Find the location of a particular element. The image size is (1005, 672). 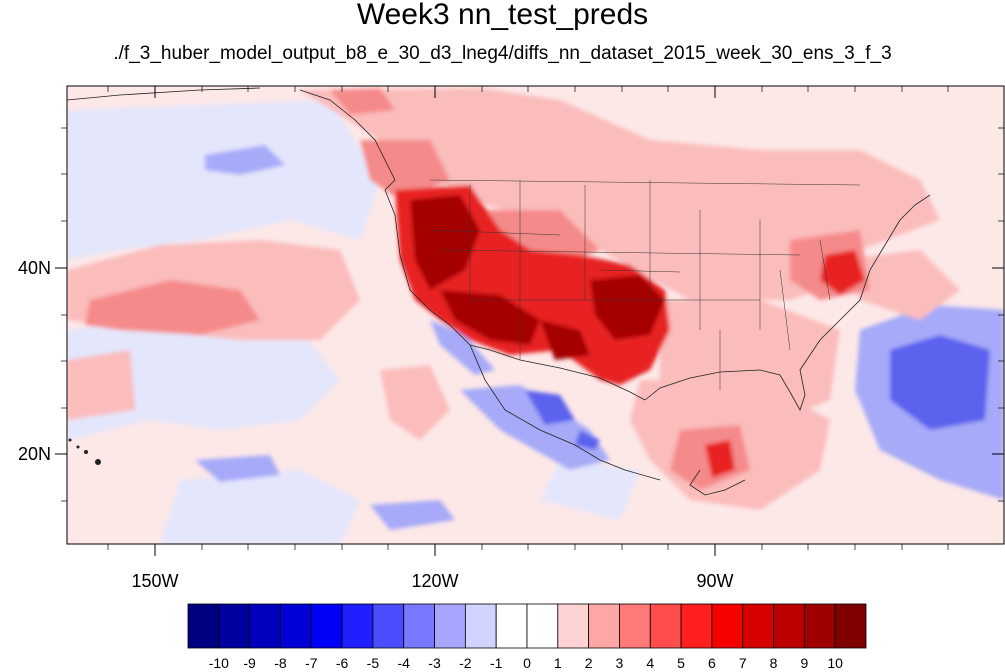

colorbar-label: 2 is located at coordinates (588, 663).